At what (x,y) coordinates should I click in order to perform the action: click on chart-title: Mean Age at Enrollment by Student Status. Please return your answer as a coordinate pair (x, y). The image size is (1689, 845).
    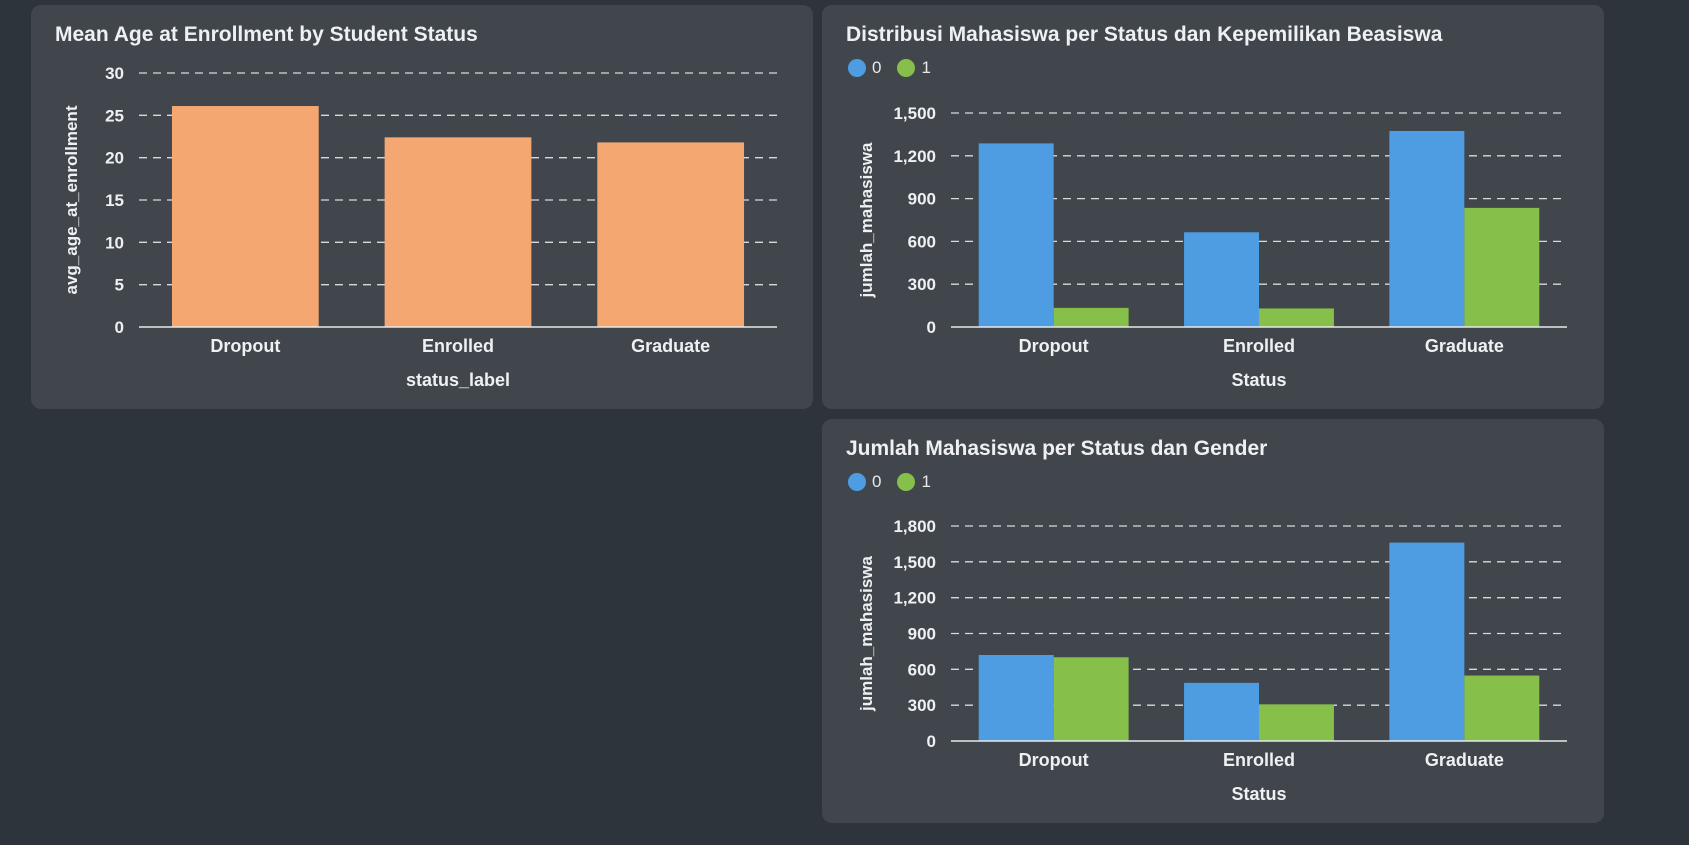
    Looking at the image, I should click on (266, 34).